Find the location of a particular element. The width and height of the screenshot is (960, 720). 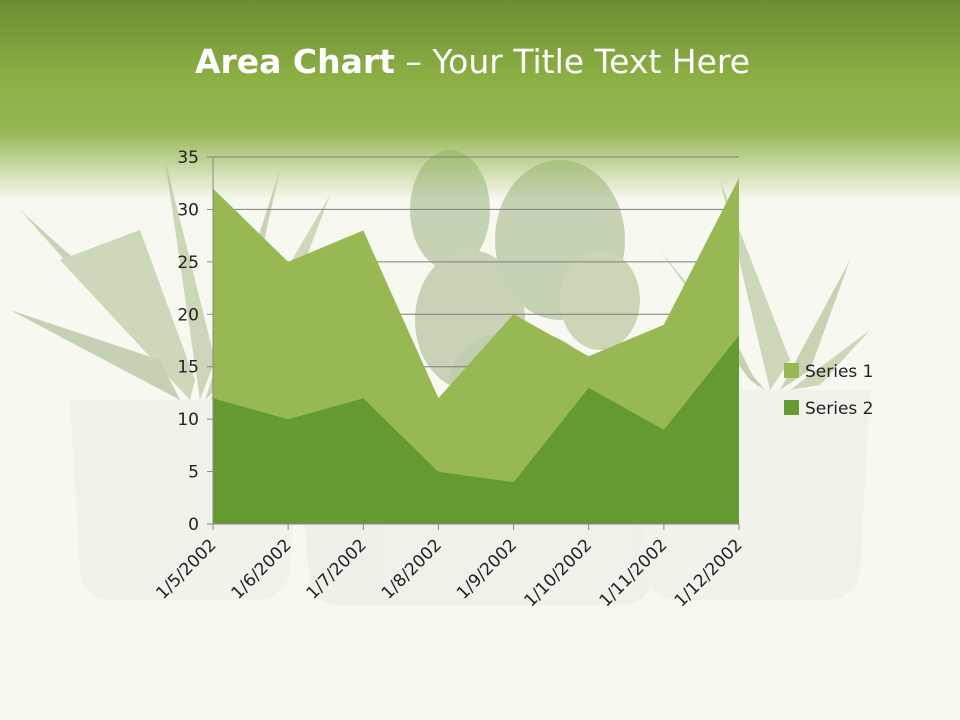

slide-title: Area Chart – Your Title Text Here is located at coordinates (472, 62).